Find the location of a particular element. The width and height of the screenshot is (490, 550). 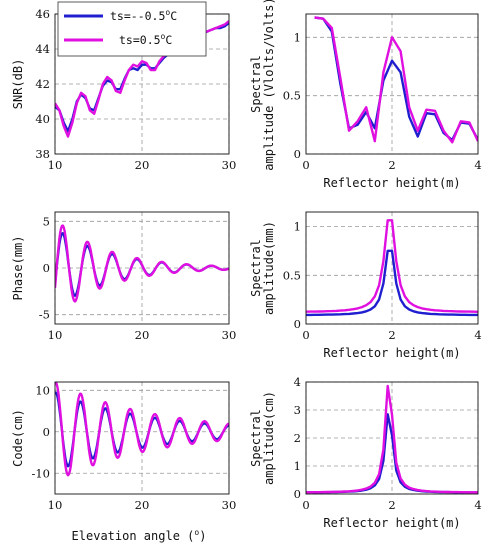

legend-label-2: ts=0.5oC is located at coordinates (145, 39).